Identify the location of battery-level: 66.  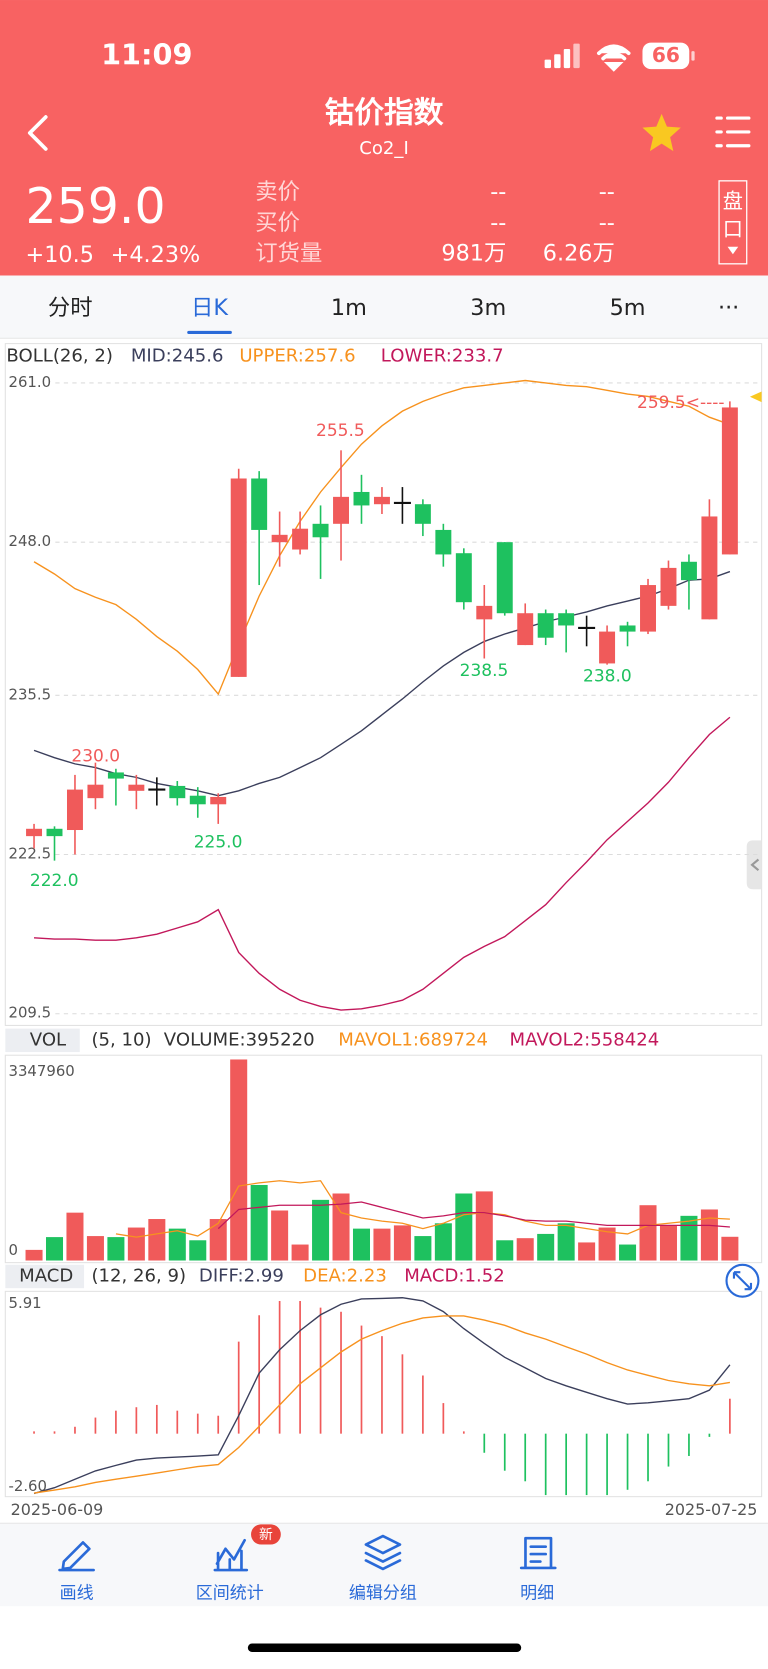
(666, 55).